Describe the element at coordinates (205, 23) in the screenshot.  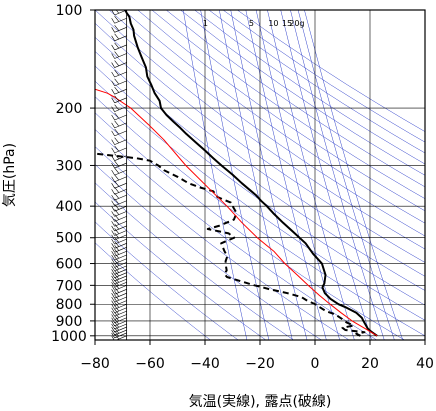
I see `mixing-ratio-label: 1` at that location.